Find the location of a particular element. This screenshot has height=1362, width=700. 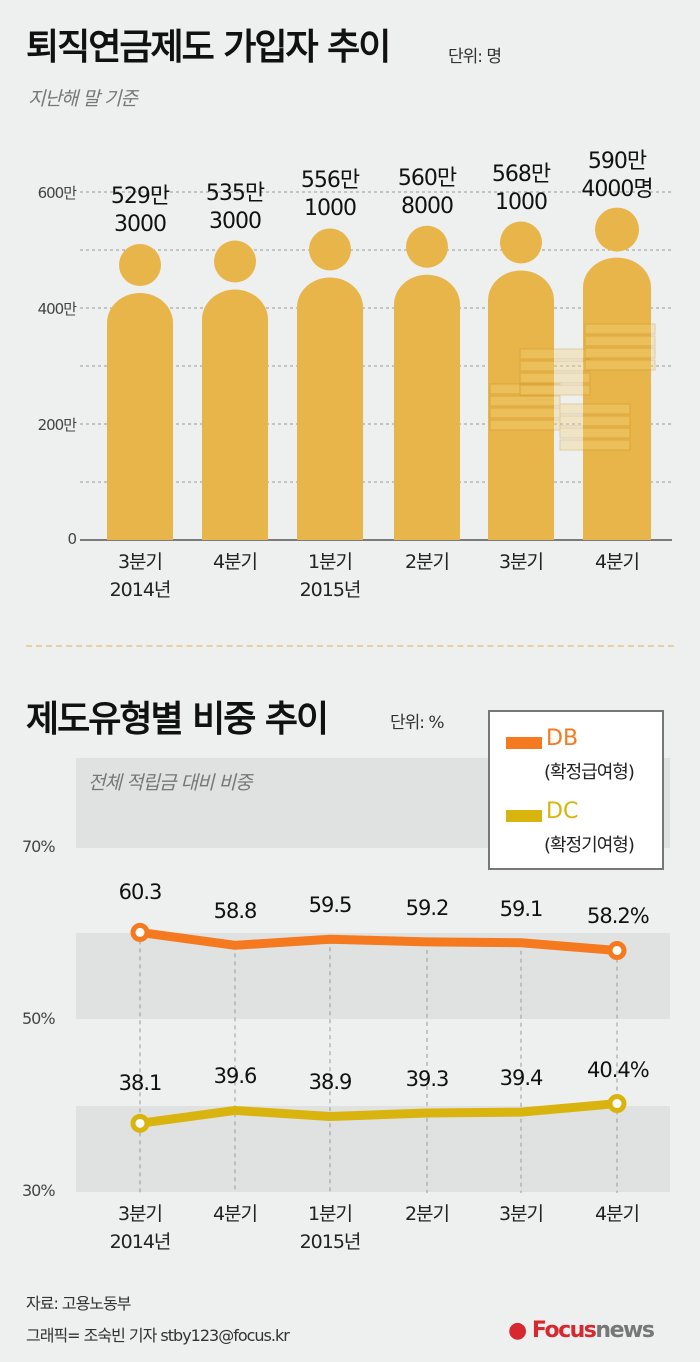

data-label: 39.6 is located at coordinates (235, 1076).